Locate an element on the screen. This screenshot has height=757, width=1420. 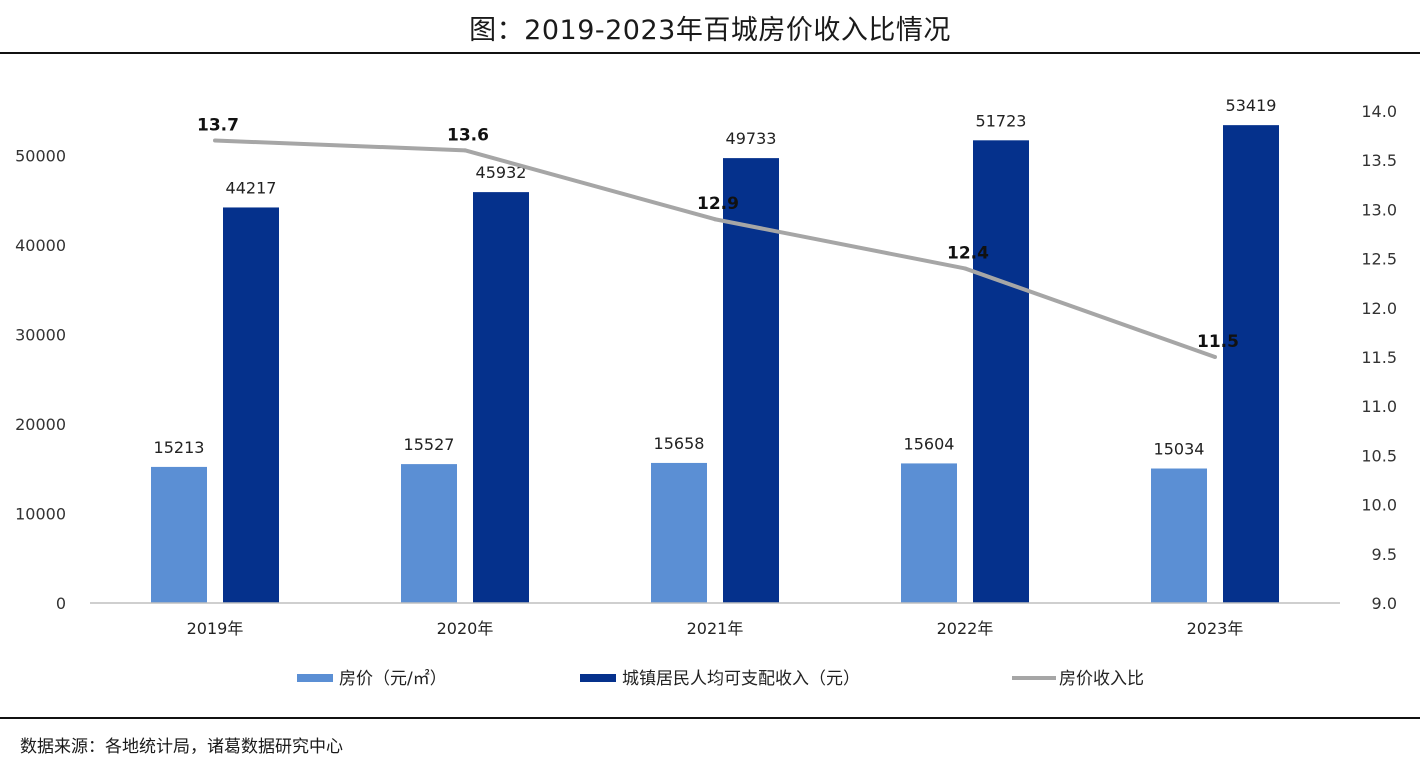
price-bar-value-label: 15213 is located at coordinates (179, 447).